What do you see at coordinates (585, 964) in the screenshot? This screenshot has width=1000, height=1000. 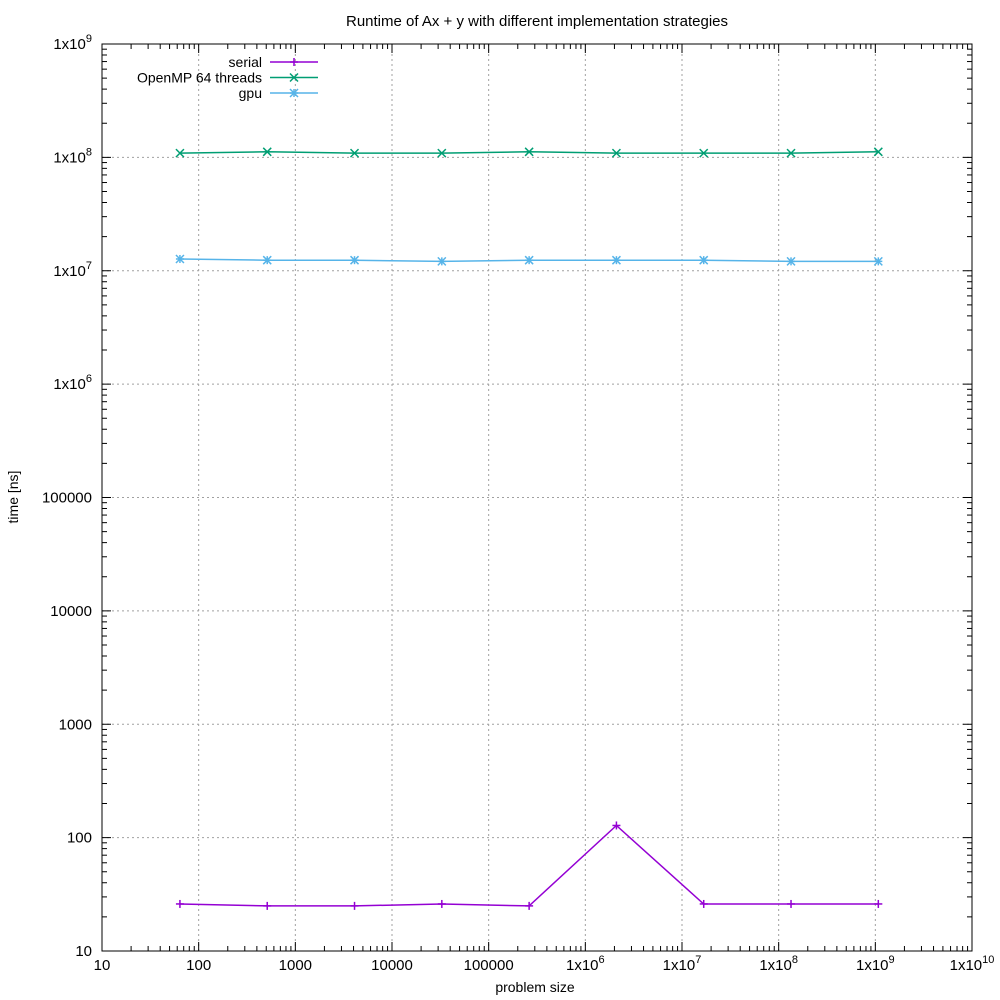 I see `x-tick-label: 1x10⁶` at bounding box center [585, 964].